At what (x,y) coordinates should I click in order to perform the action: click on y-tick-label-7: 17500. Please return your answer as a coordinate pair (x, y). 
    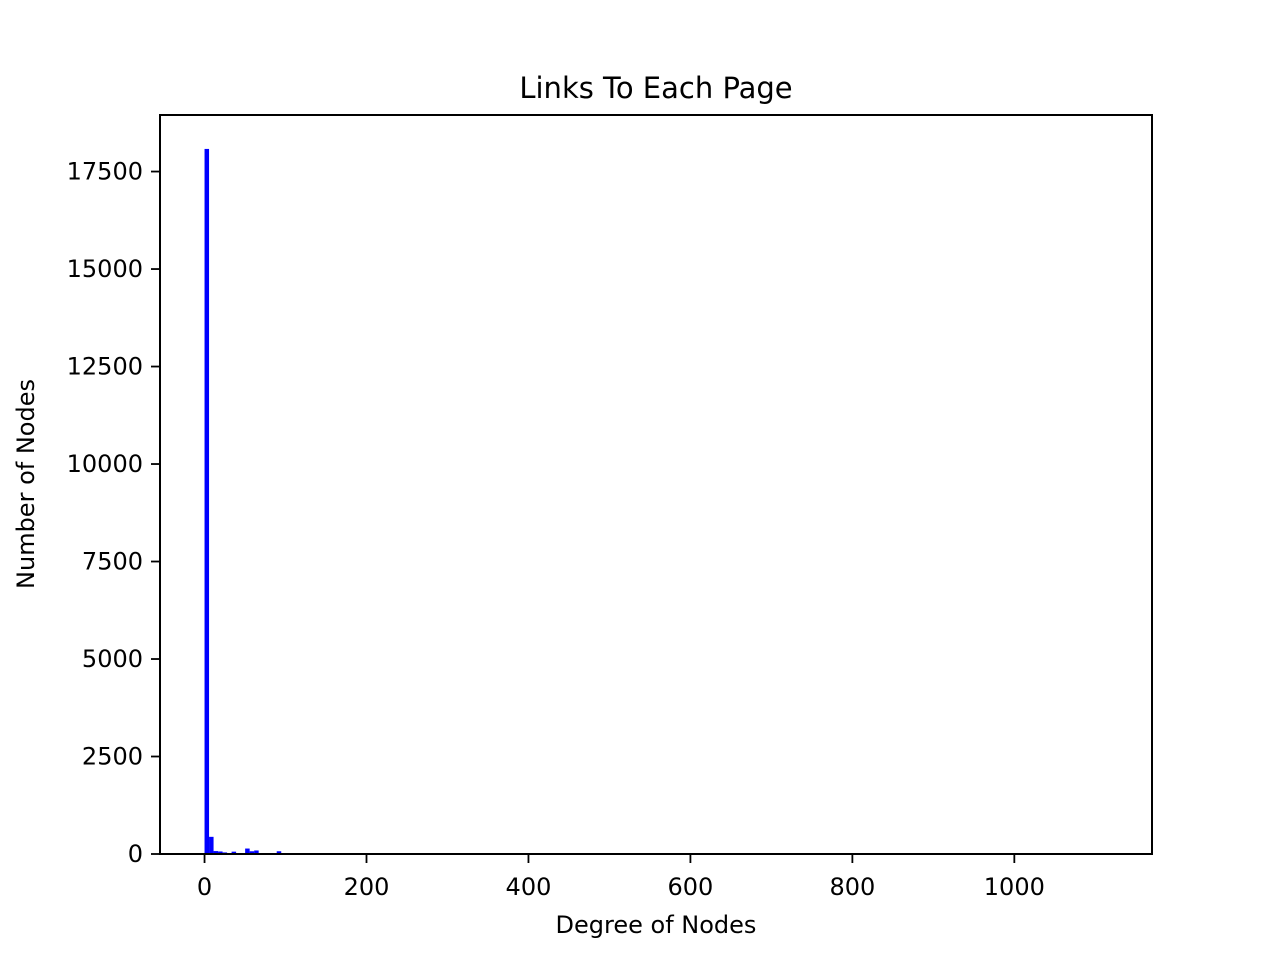
    Looking at the image, I should click on (105, 172).